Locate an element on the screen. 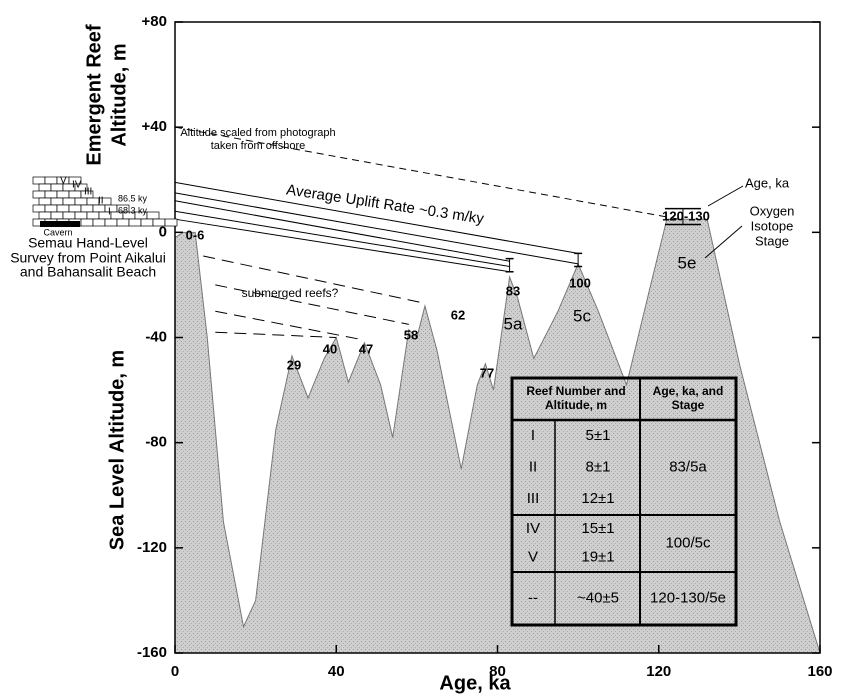 The height and width of the screenshot is (694, 841). stage-label: 5c is located at coordinates (582, 315).